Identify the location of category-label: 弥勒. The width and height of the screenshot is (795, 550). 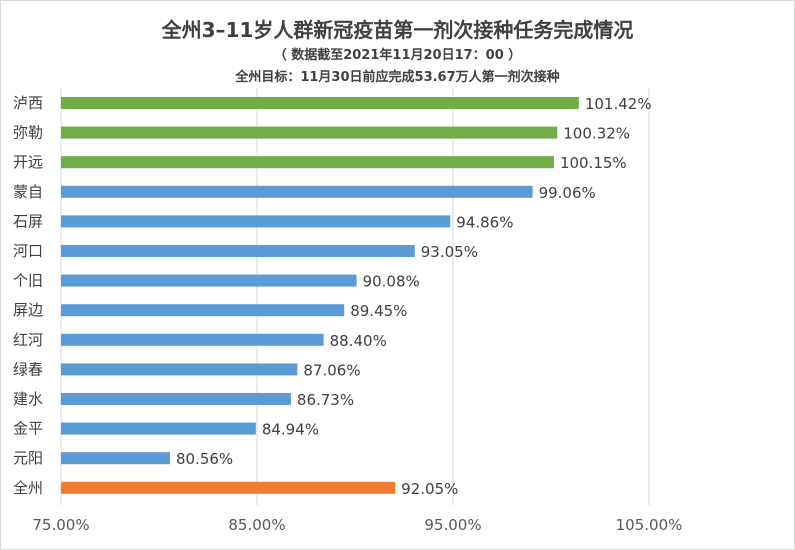
(28, 133).